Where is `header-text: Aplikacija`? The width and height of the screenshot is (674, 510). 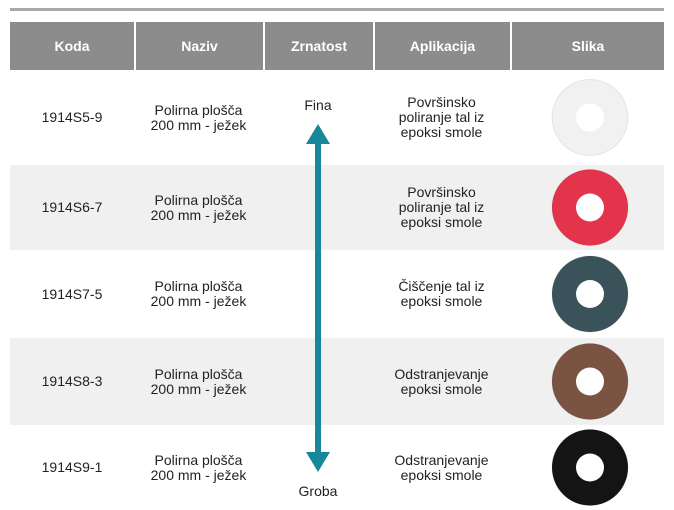
header-text: Aplikacija is located at coordinates (442, 45).